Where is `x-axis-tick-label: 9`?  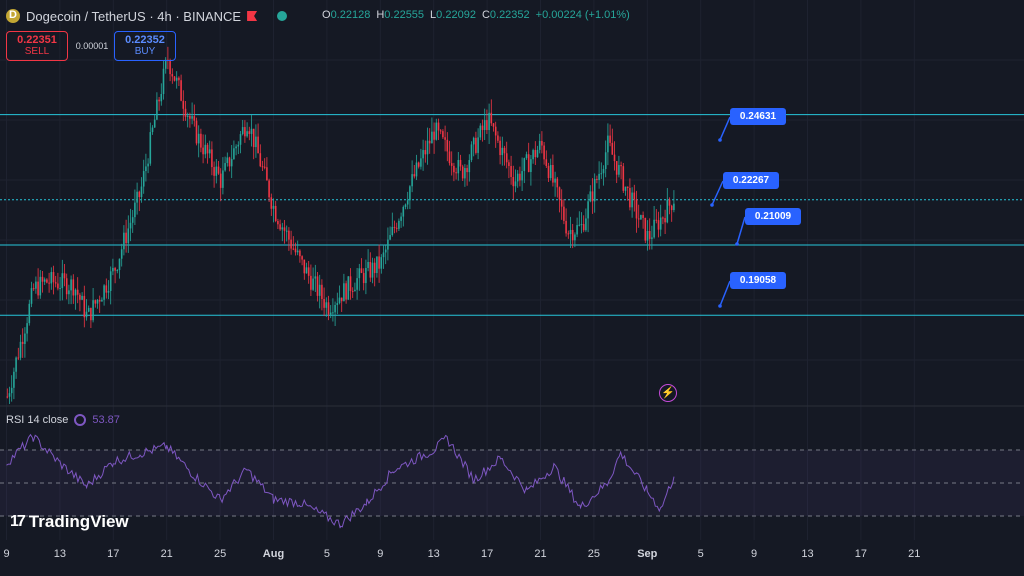
x-axis-tick-label: 9 is located at coordinates (754, 554).